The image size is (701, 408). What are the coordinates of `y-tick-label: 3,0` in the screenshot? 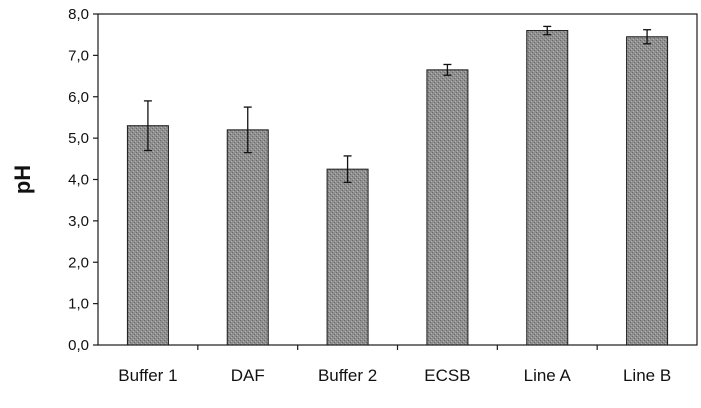 It's located at (78, 221).